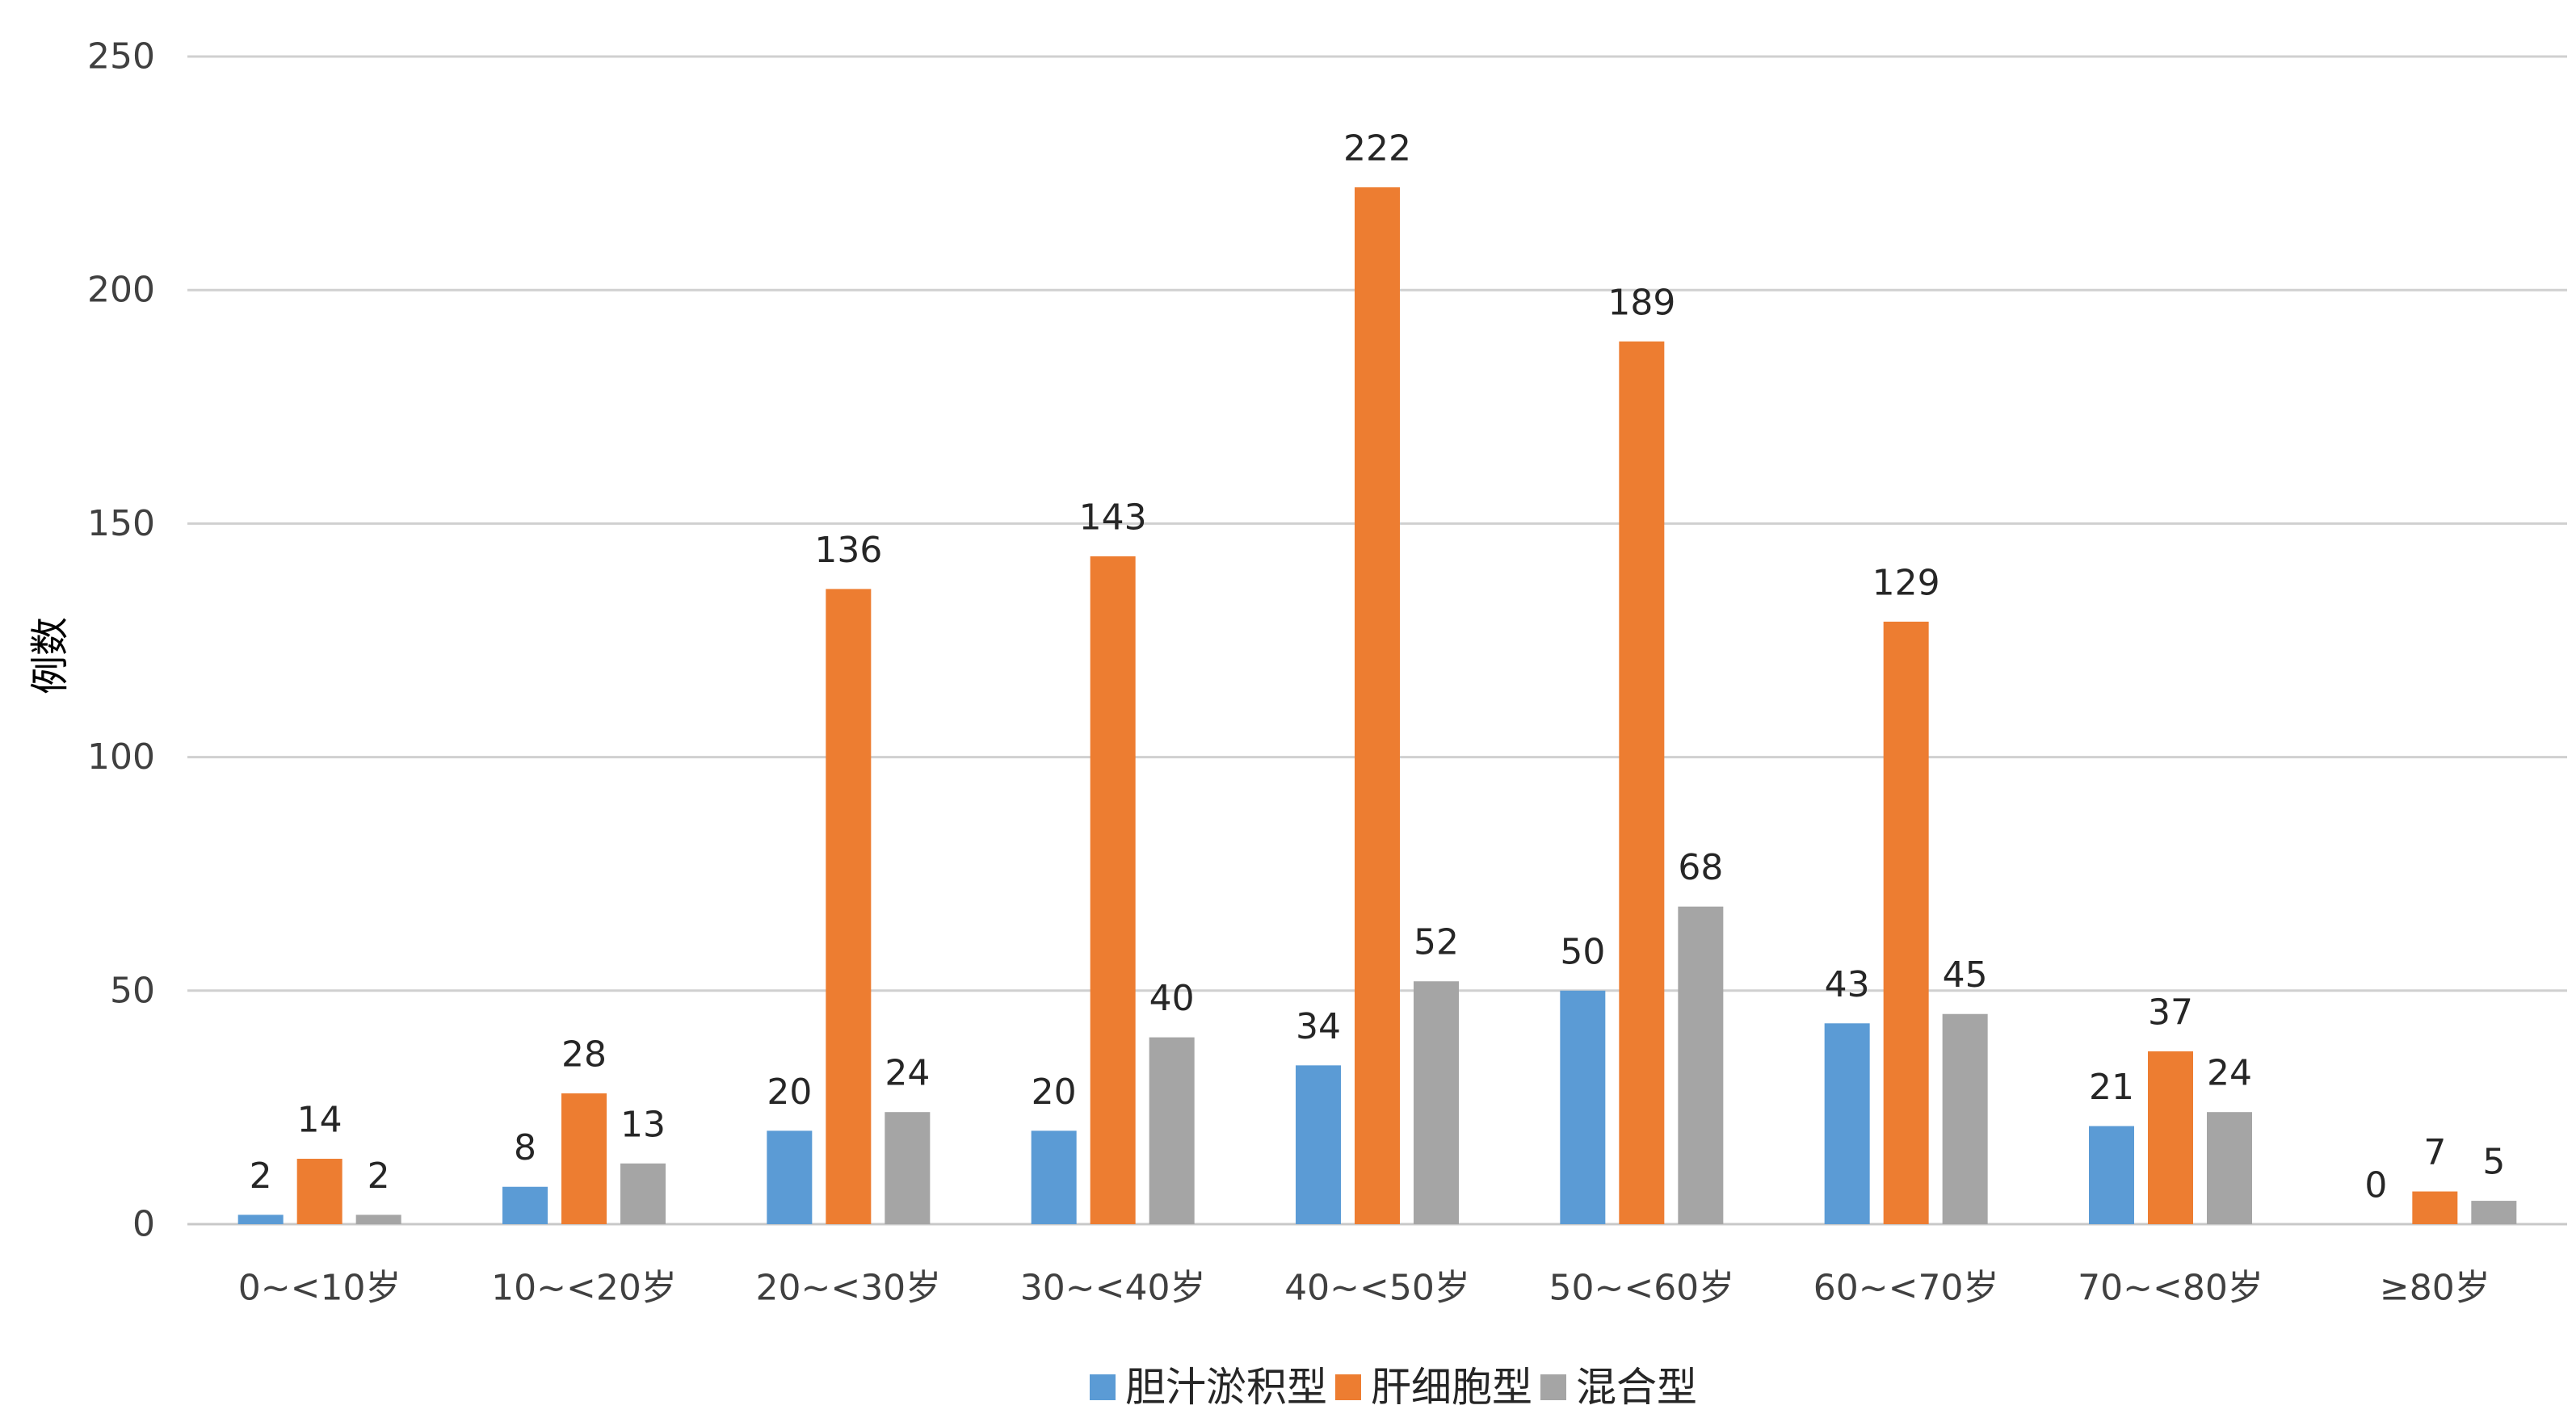  Describe the element at coordinates (121, 290) in the screenshot. I see `y-tick-label: 200` at that location.